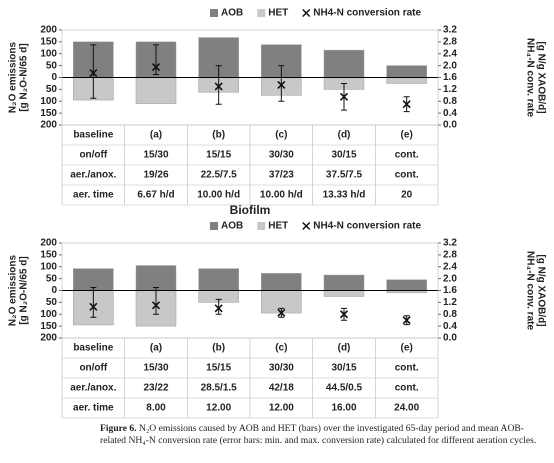 The height and width of the screenshot is (463, 554). What do you see at coordinates (219, 175) in the screenshot?
I see `table-cell: 22.5/7.5` at bounding box center [219, 175].